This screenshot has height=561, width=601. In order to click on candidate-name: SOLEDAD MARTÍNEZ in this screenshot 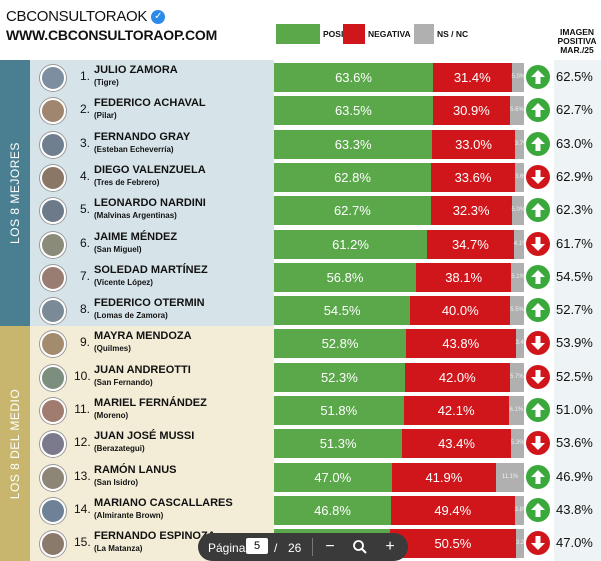, I will do `click(151, 269)`.